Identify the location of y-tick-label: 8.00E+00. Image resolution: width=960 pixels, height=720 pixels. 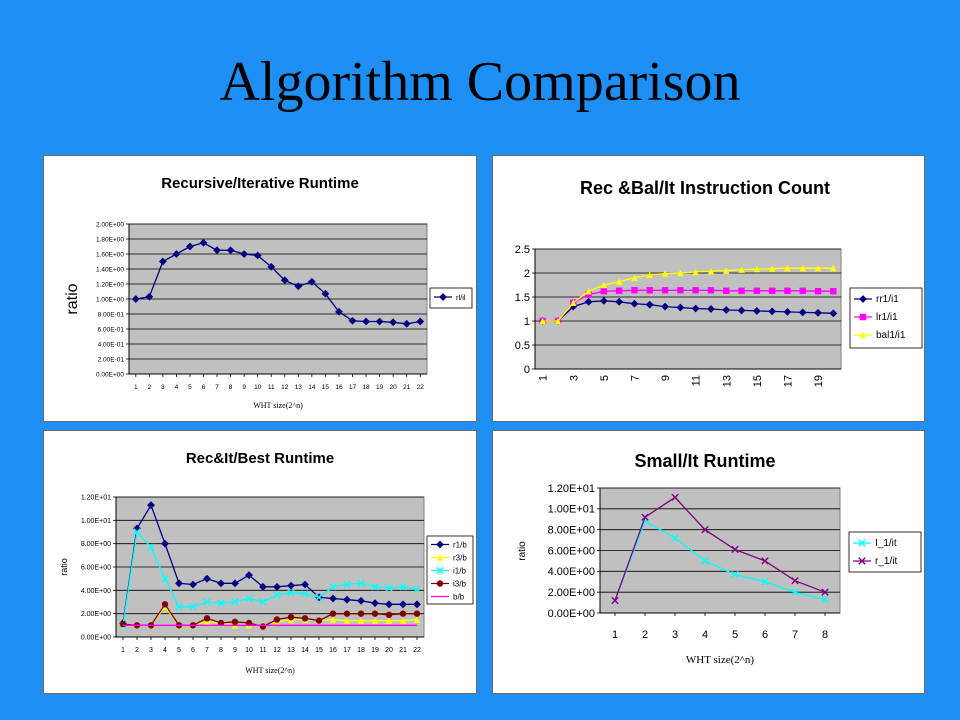
(571, 531).